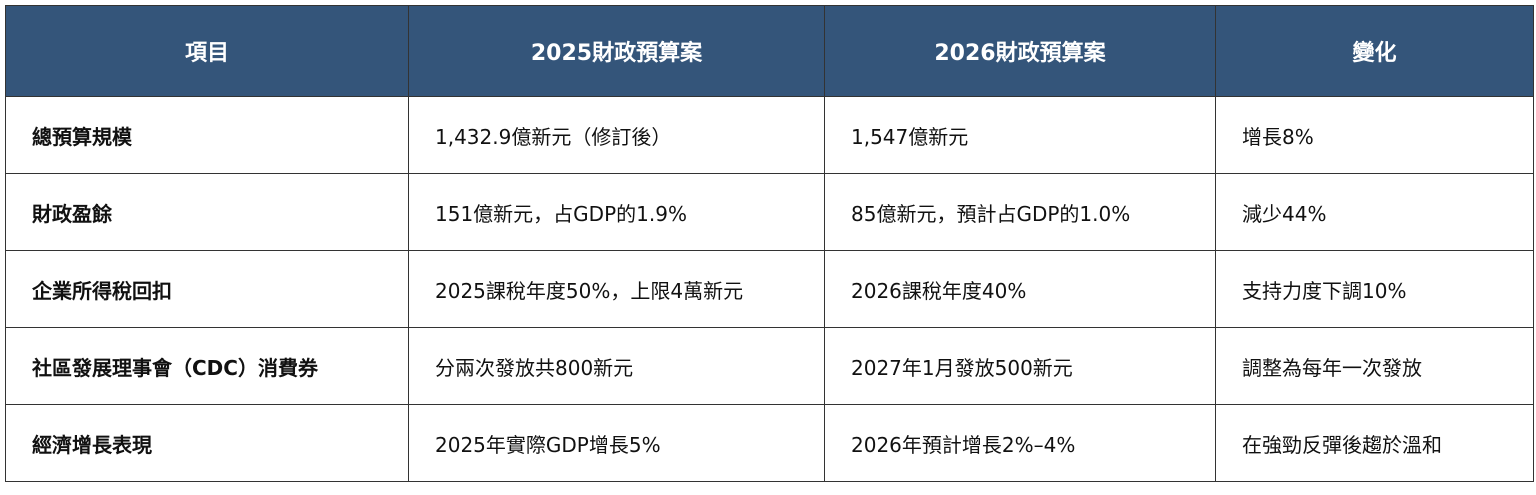  I want to click on cell: 2027年1月發放500新元, so click(1020, 366).